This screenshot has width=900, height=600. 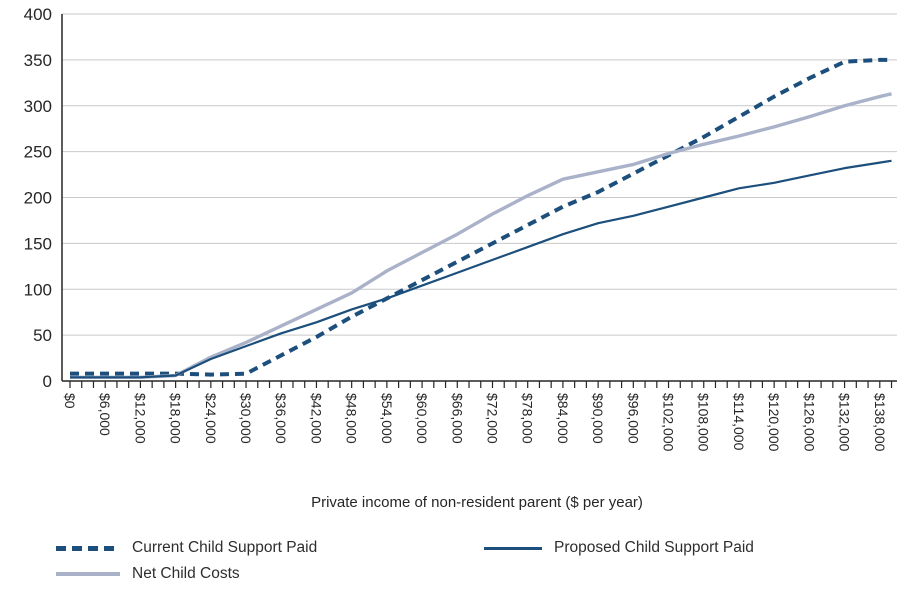 I want to click on svg-text: 200, so click(x=38, y=198).